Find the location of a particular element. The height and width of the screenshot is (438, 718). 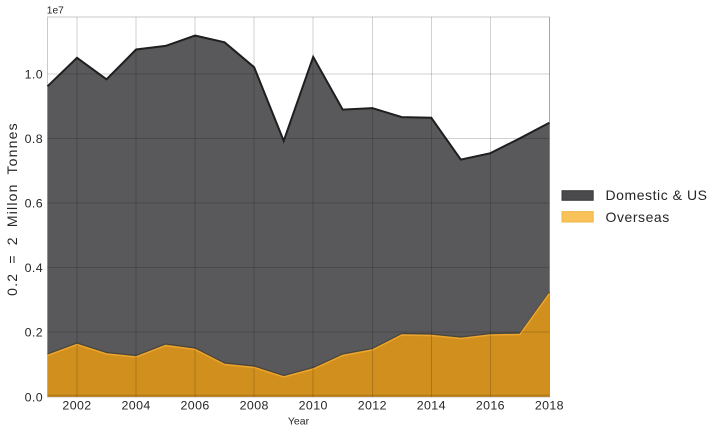

svg-text: Domestic & US is located at coordinates (657, 195).